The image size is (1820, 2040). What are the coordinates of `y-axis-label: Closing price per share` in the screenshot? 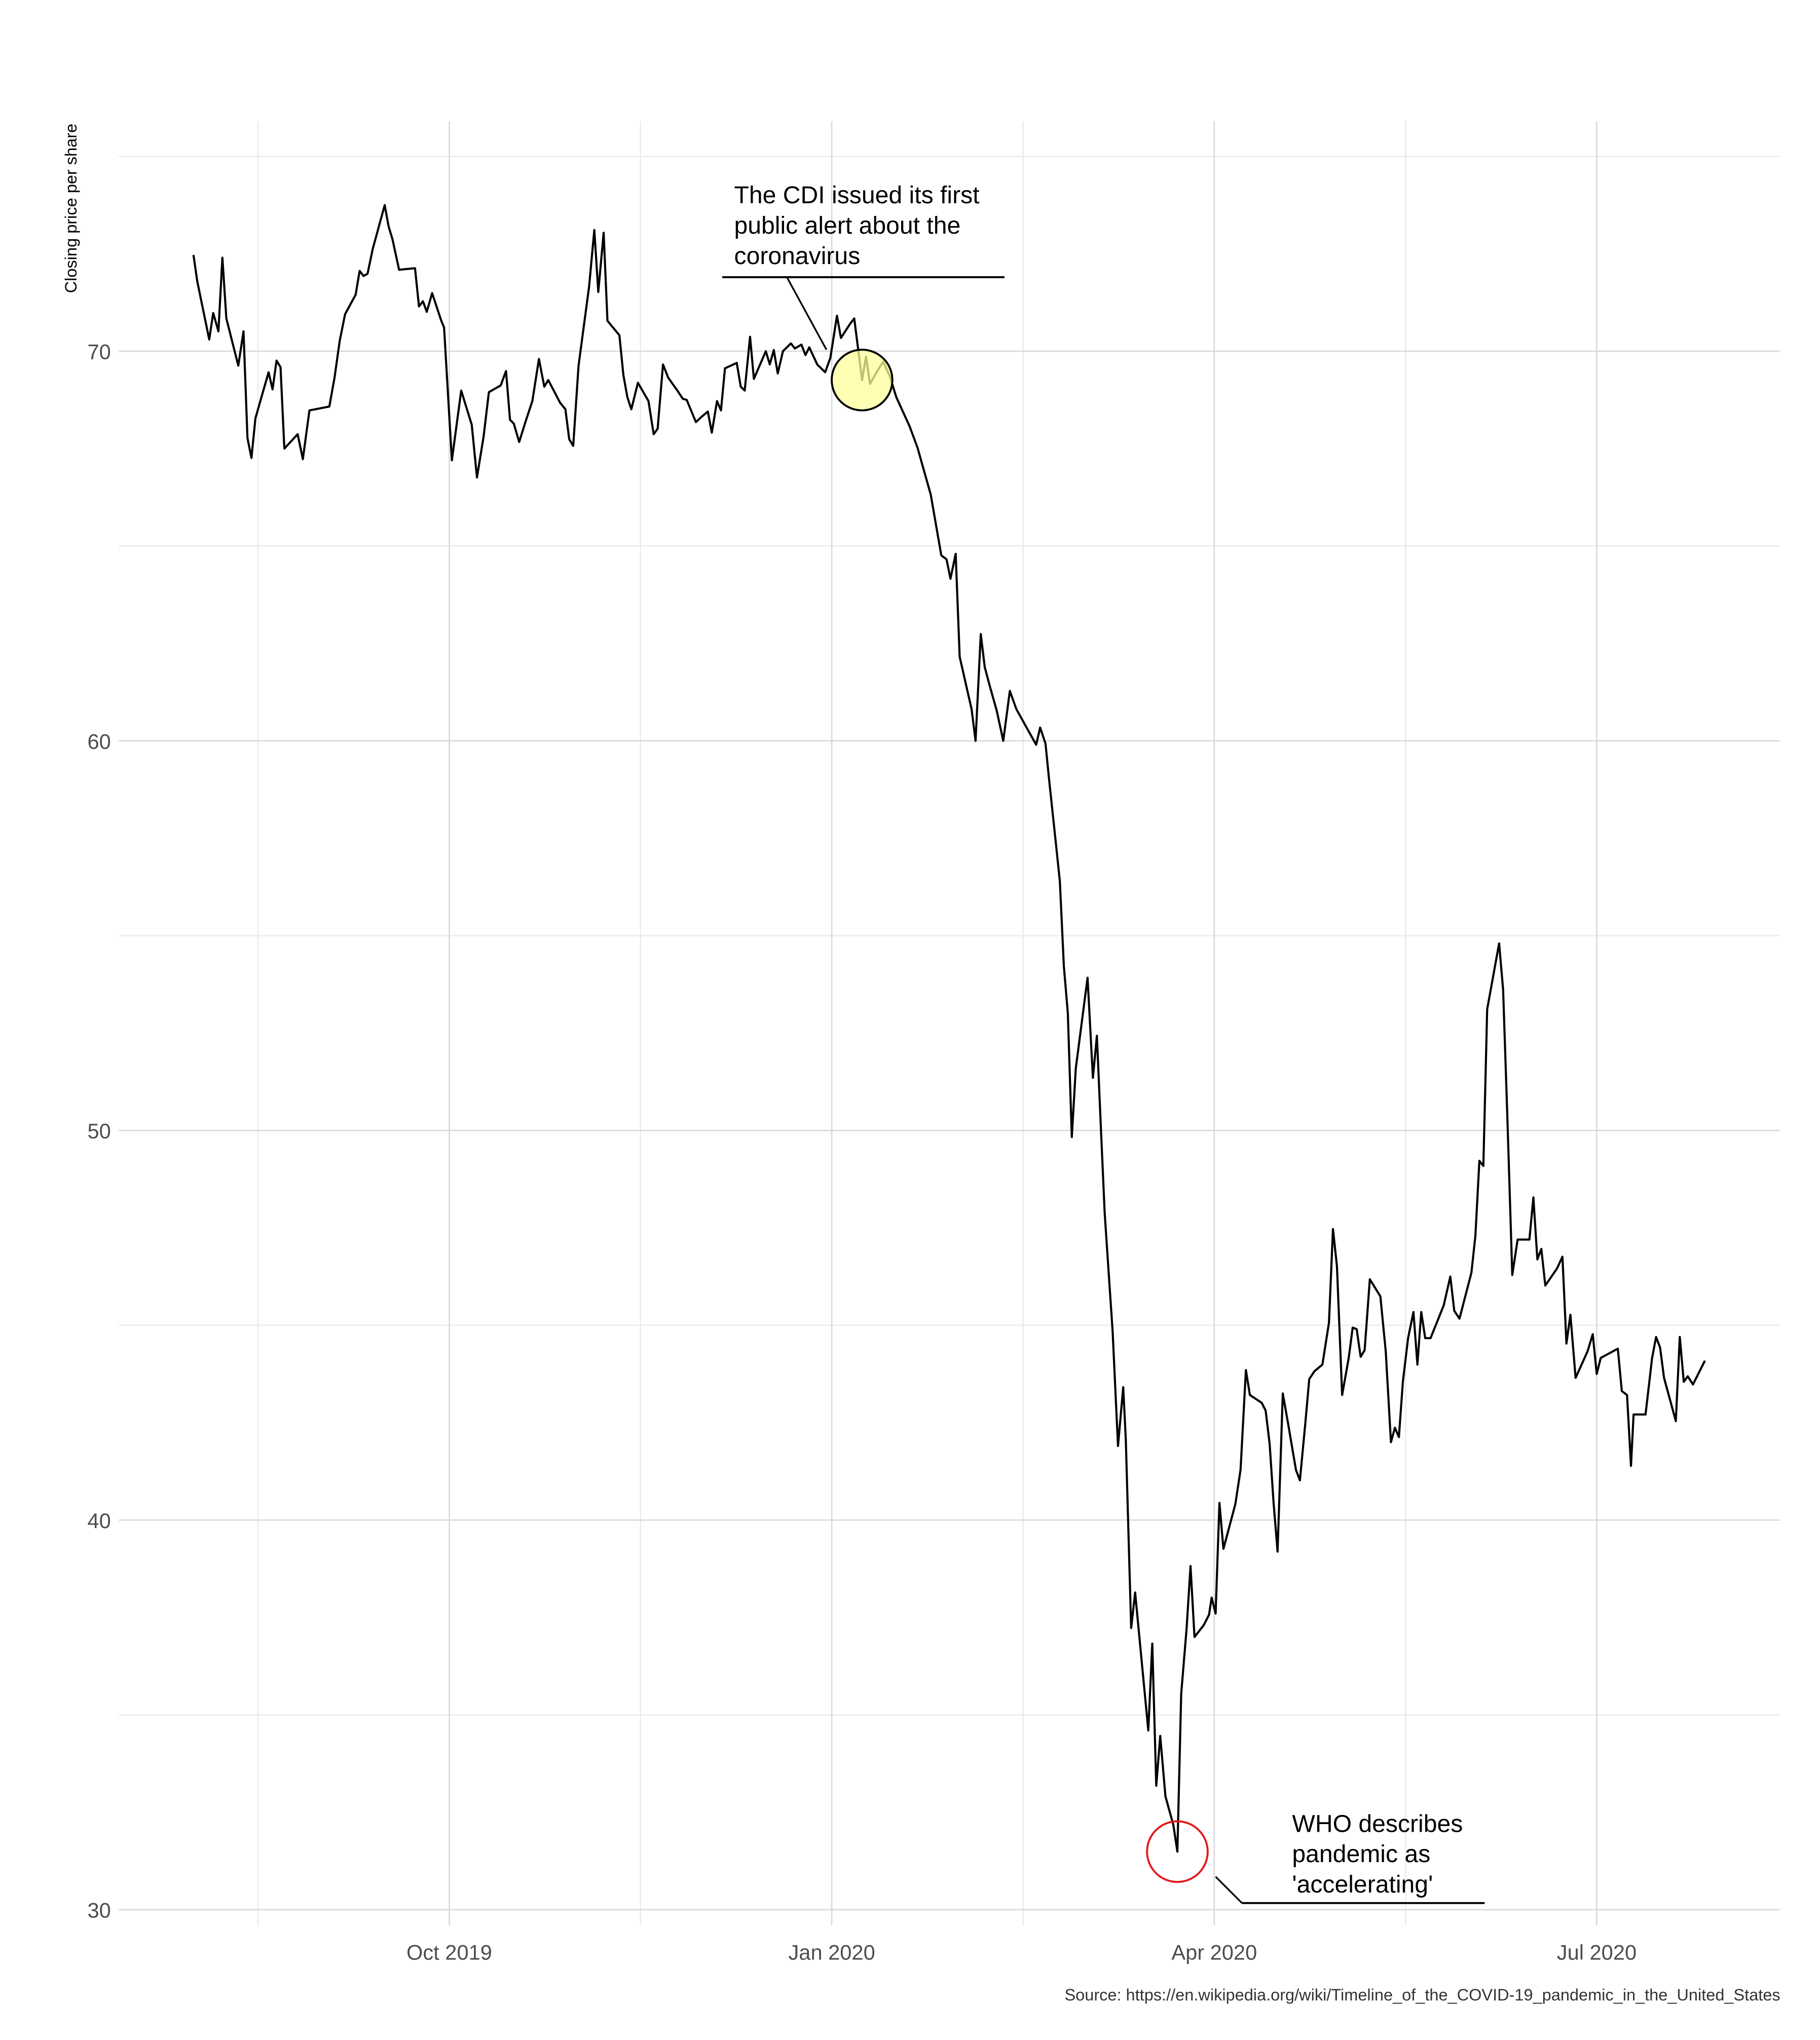 It's located at (71, 208).